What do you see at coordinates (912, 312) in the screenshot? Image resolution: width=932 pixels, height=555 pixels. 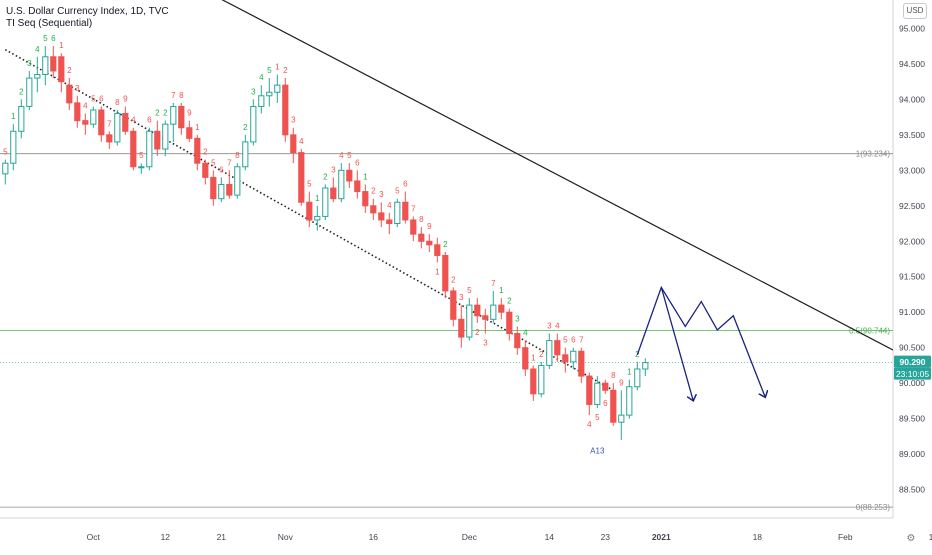 I see `y-tick-label: 91.000` at bounding box center [912, 312].